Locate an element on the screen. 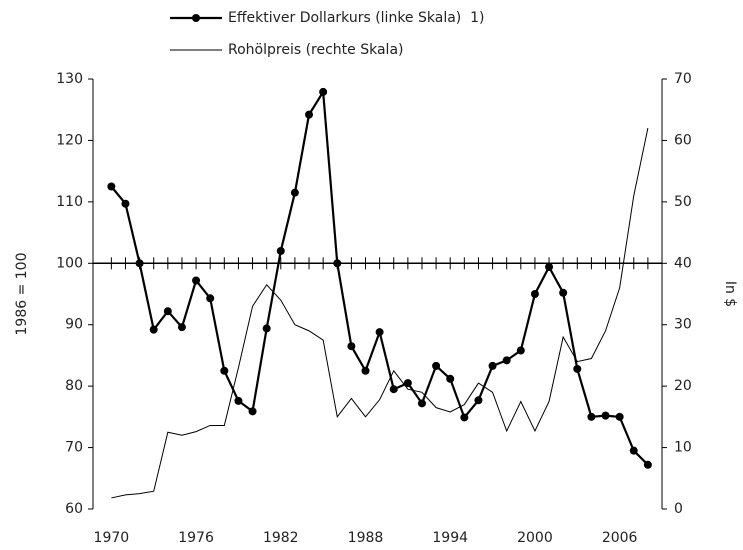 The image size is (743, 550). y2-tick-label: 70 is located at coordinates (683, 79).